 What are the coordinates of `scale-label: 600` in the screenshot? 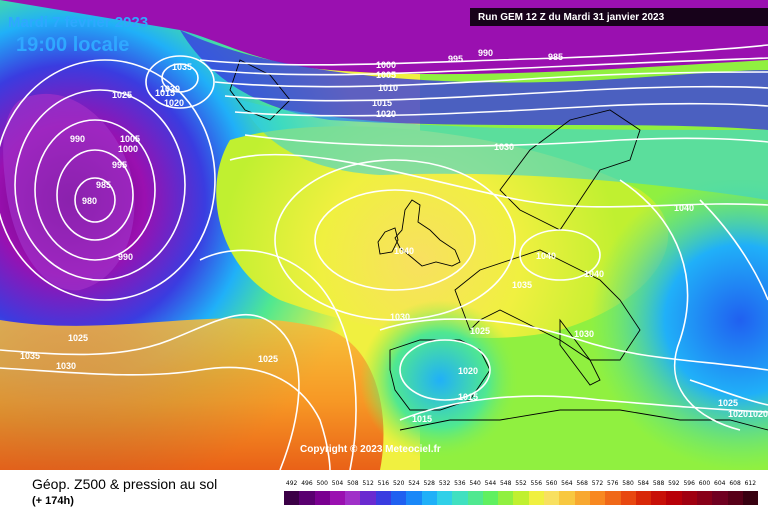 It's located at (704, 483).